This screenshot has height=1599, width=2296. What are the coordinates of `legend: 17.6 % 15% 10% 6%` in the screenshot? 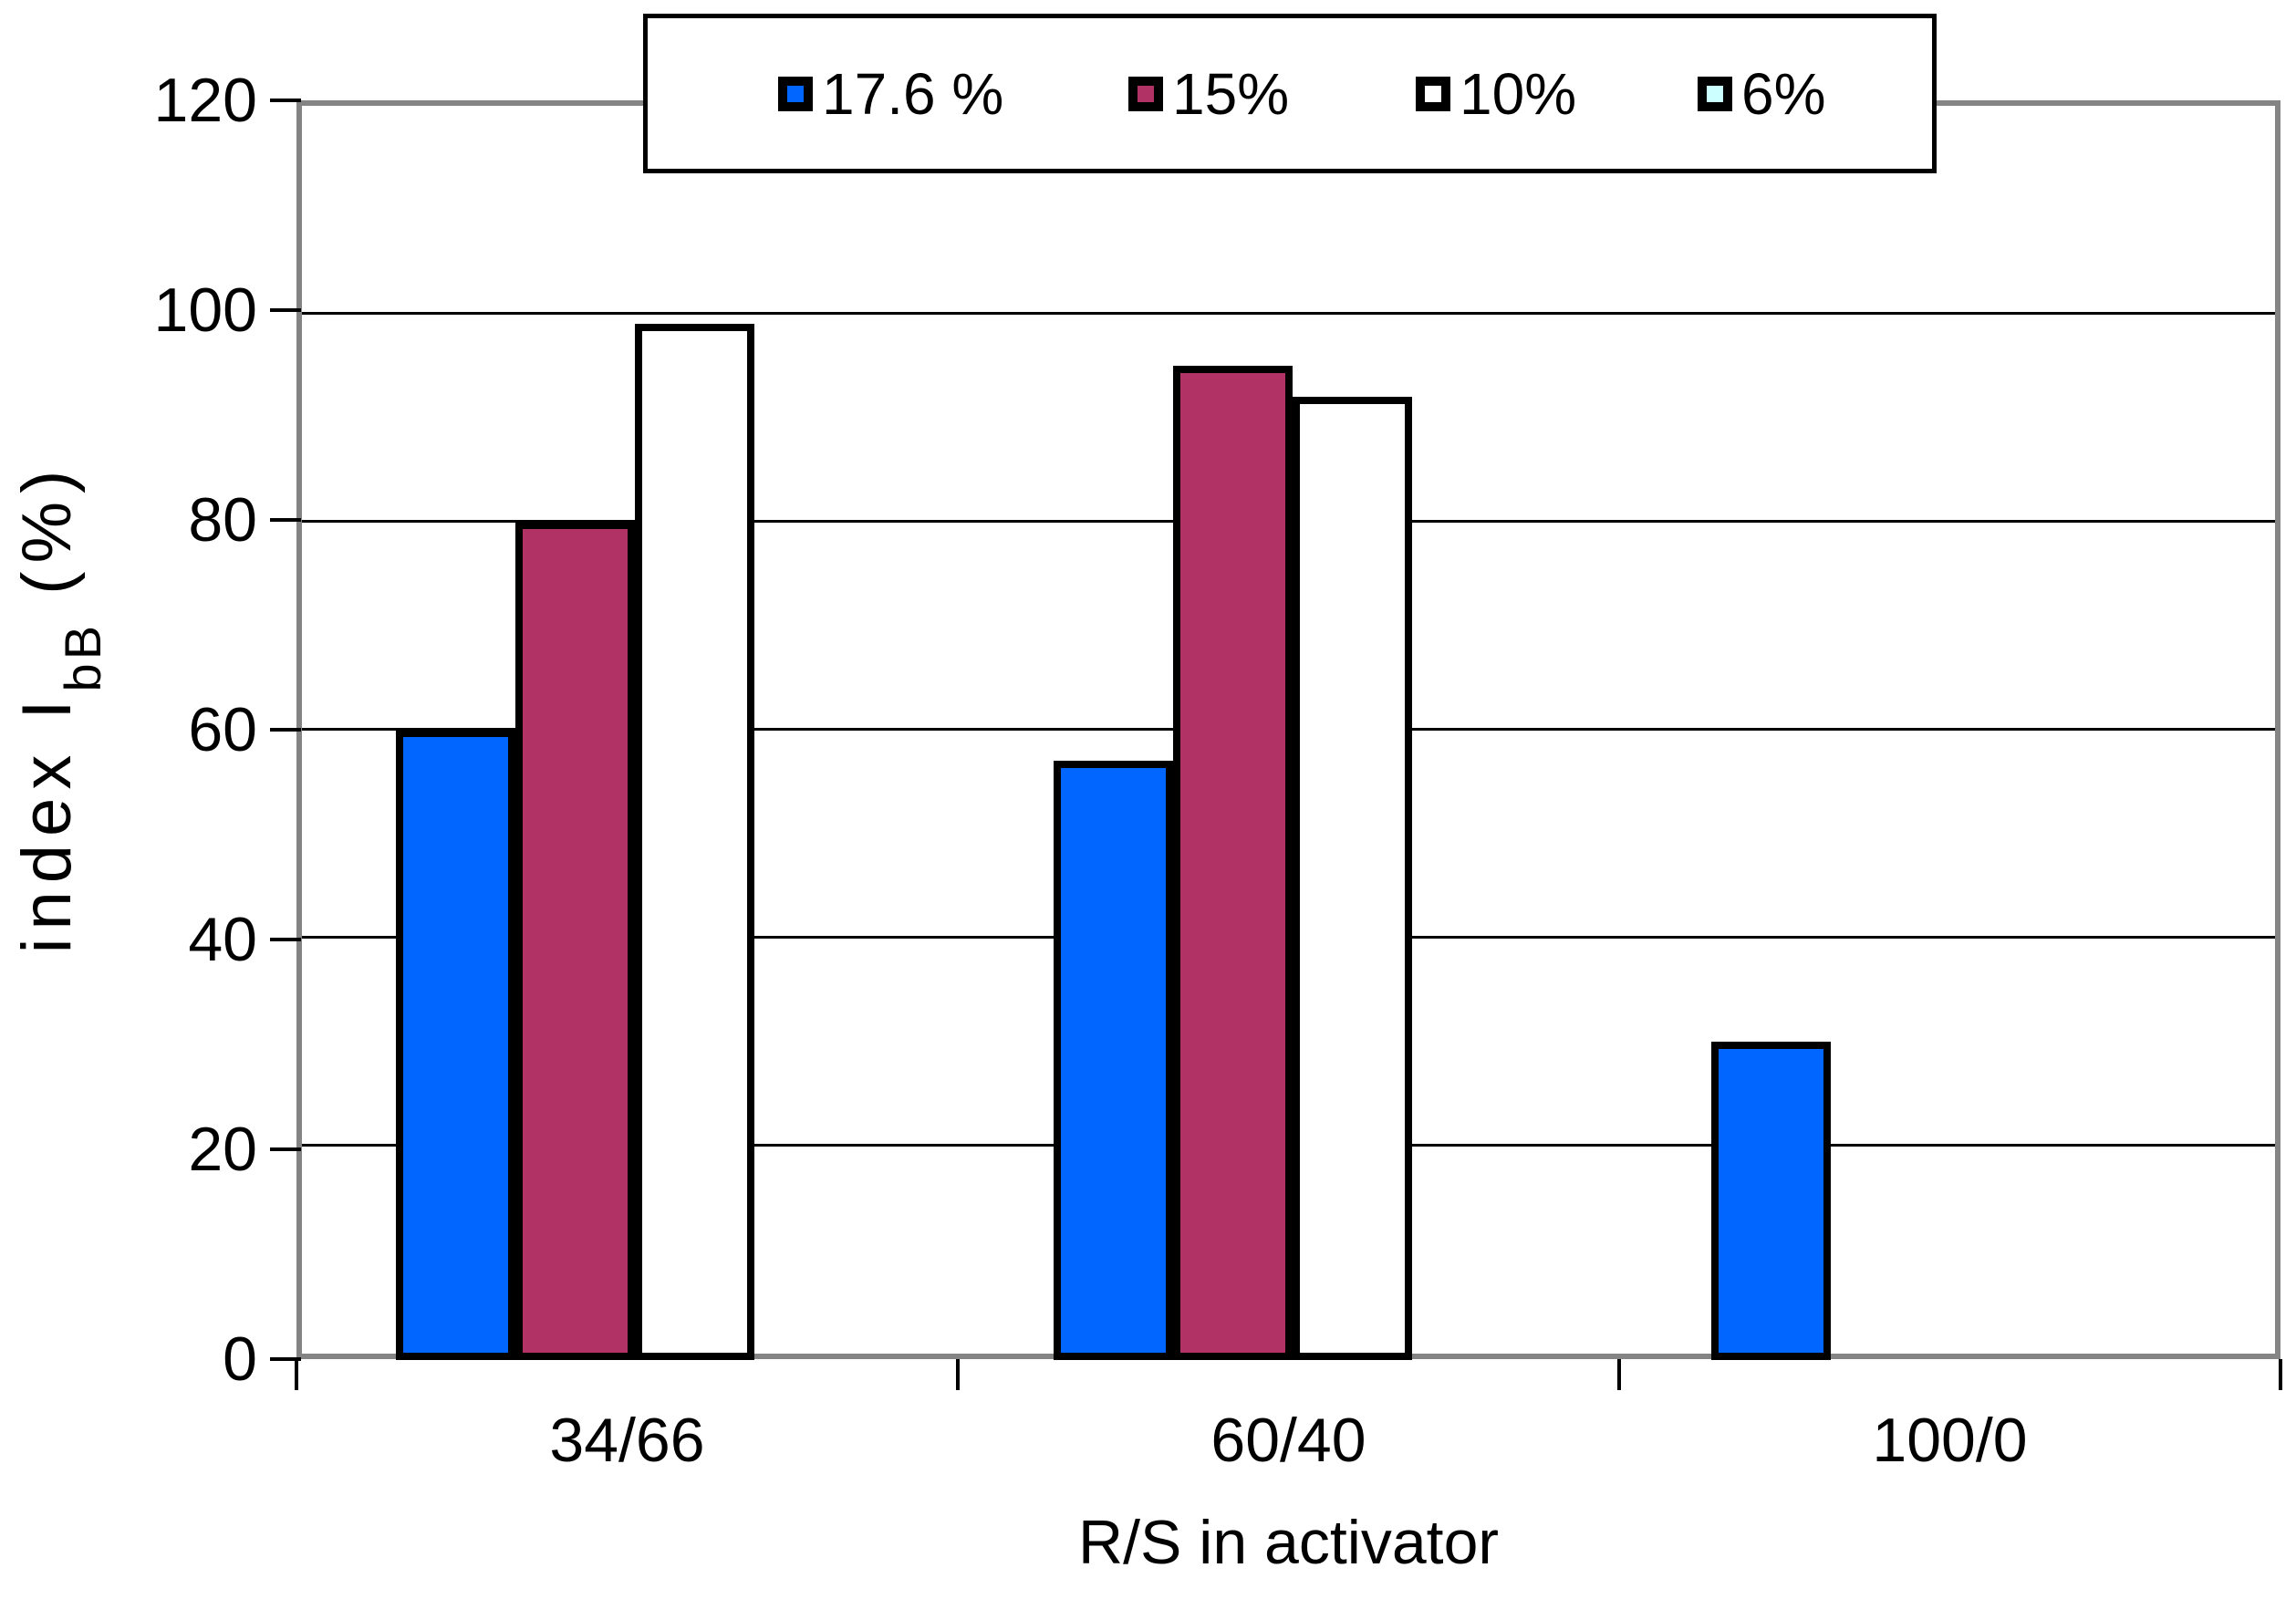 It's located at (1290, 93).